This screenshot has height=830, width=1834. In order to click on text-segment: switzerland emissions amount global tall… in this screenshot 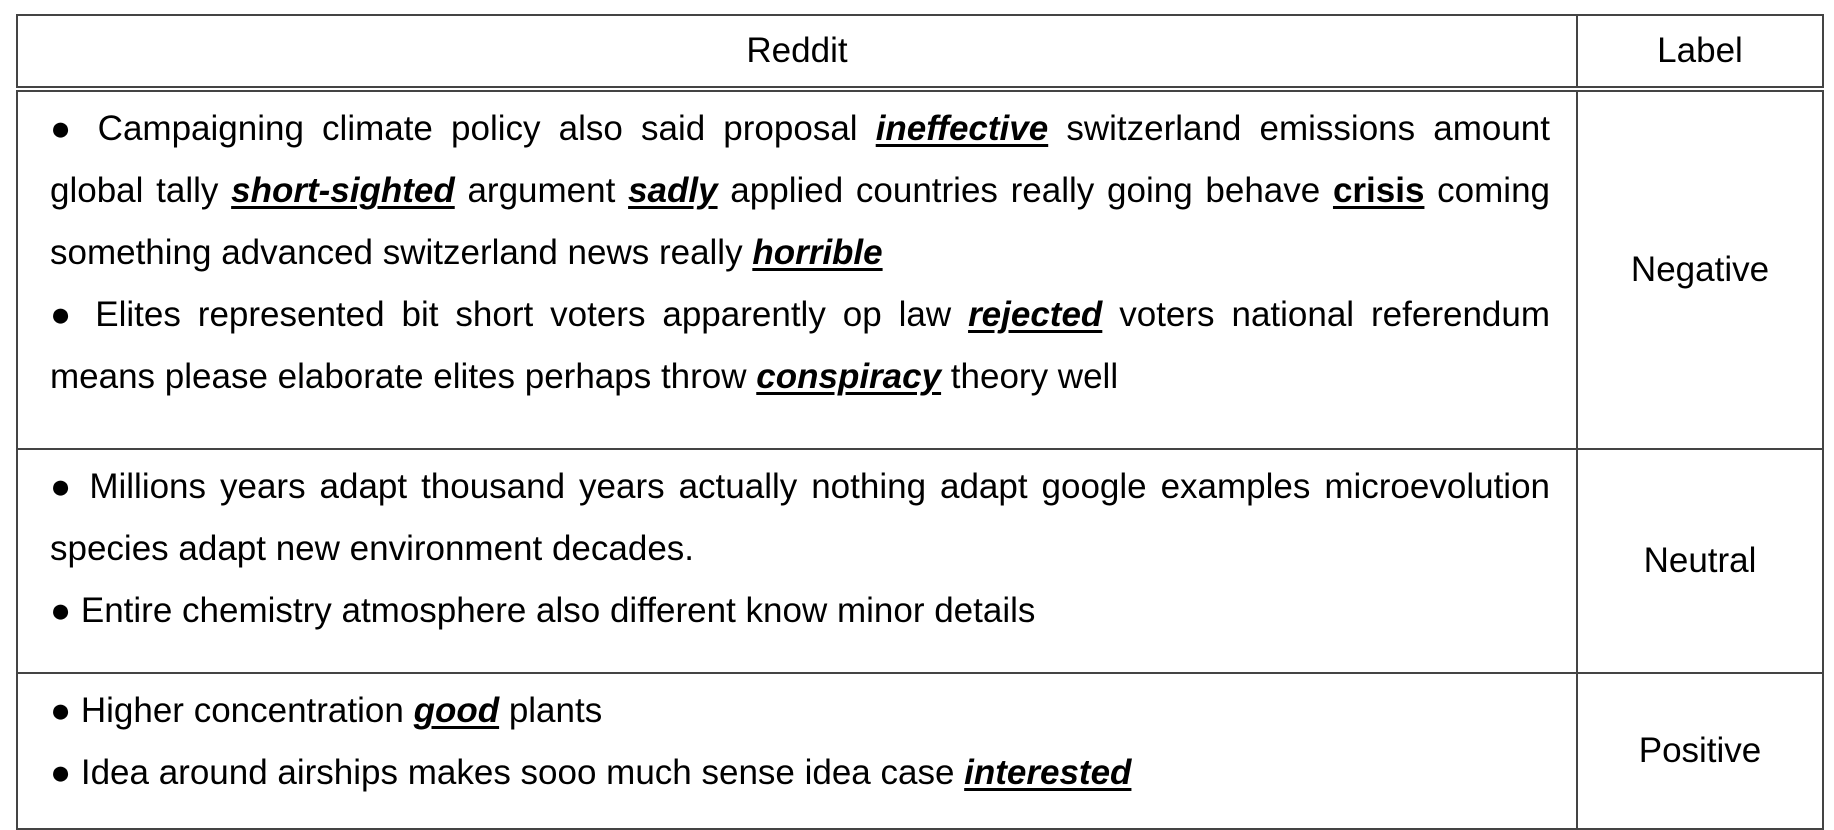, I will do `click(800, 159)`.